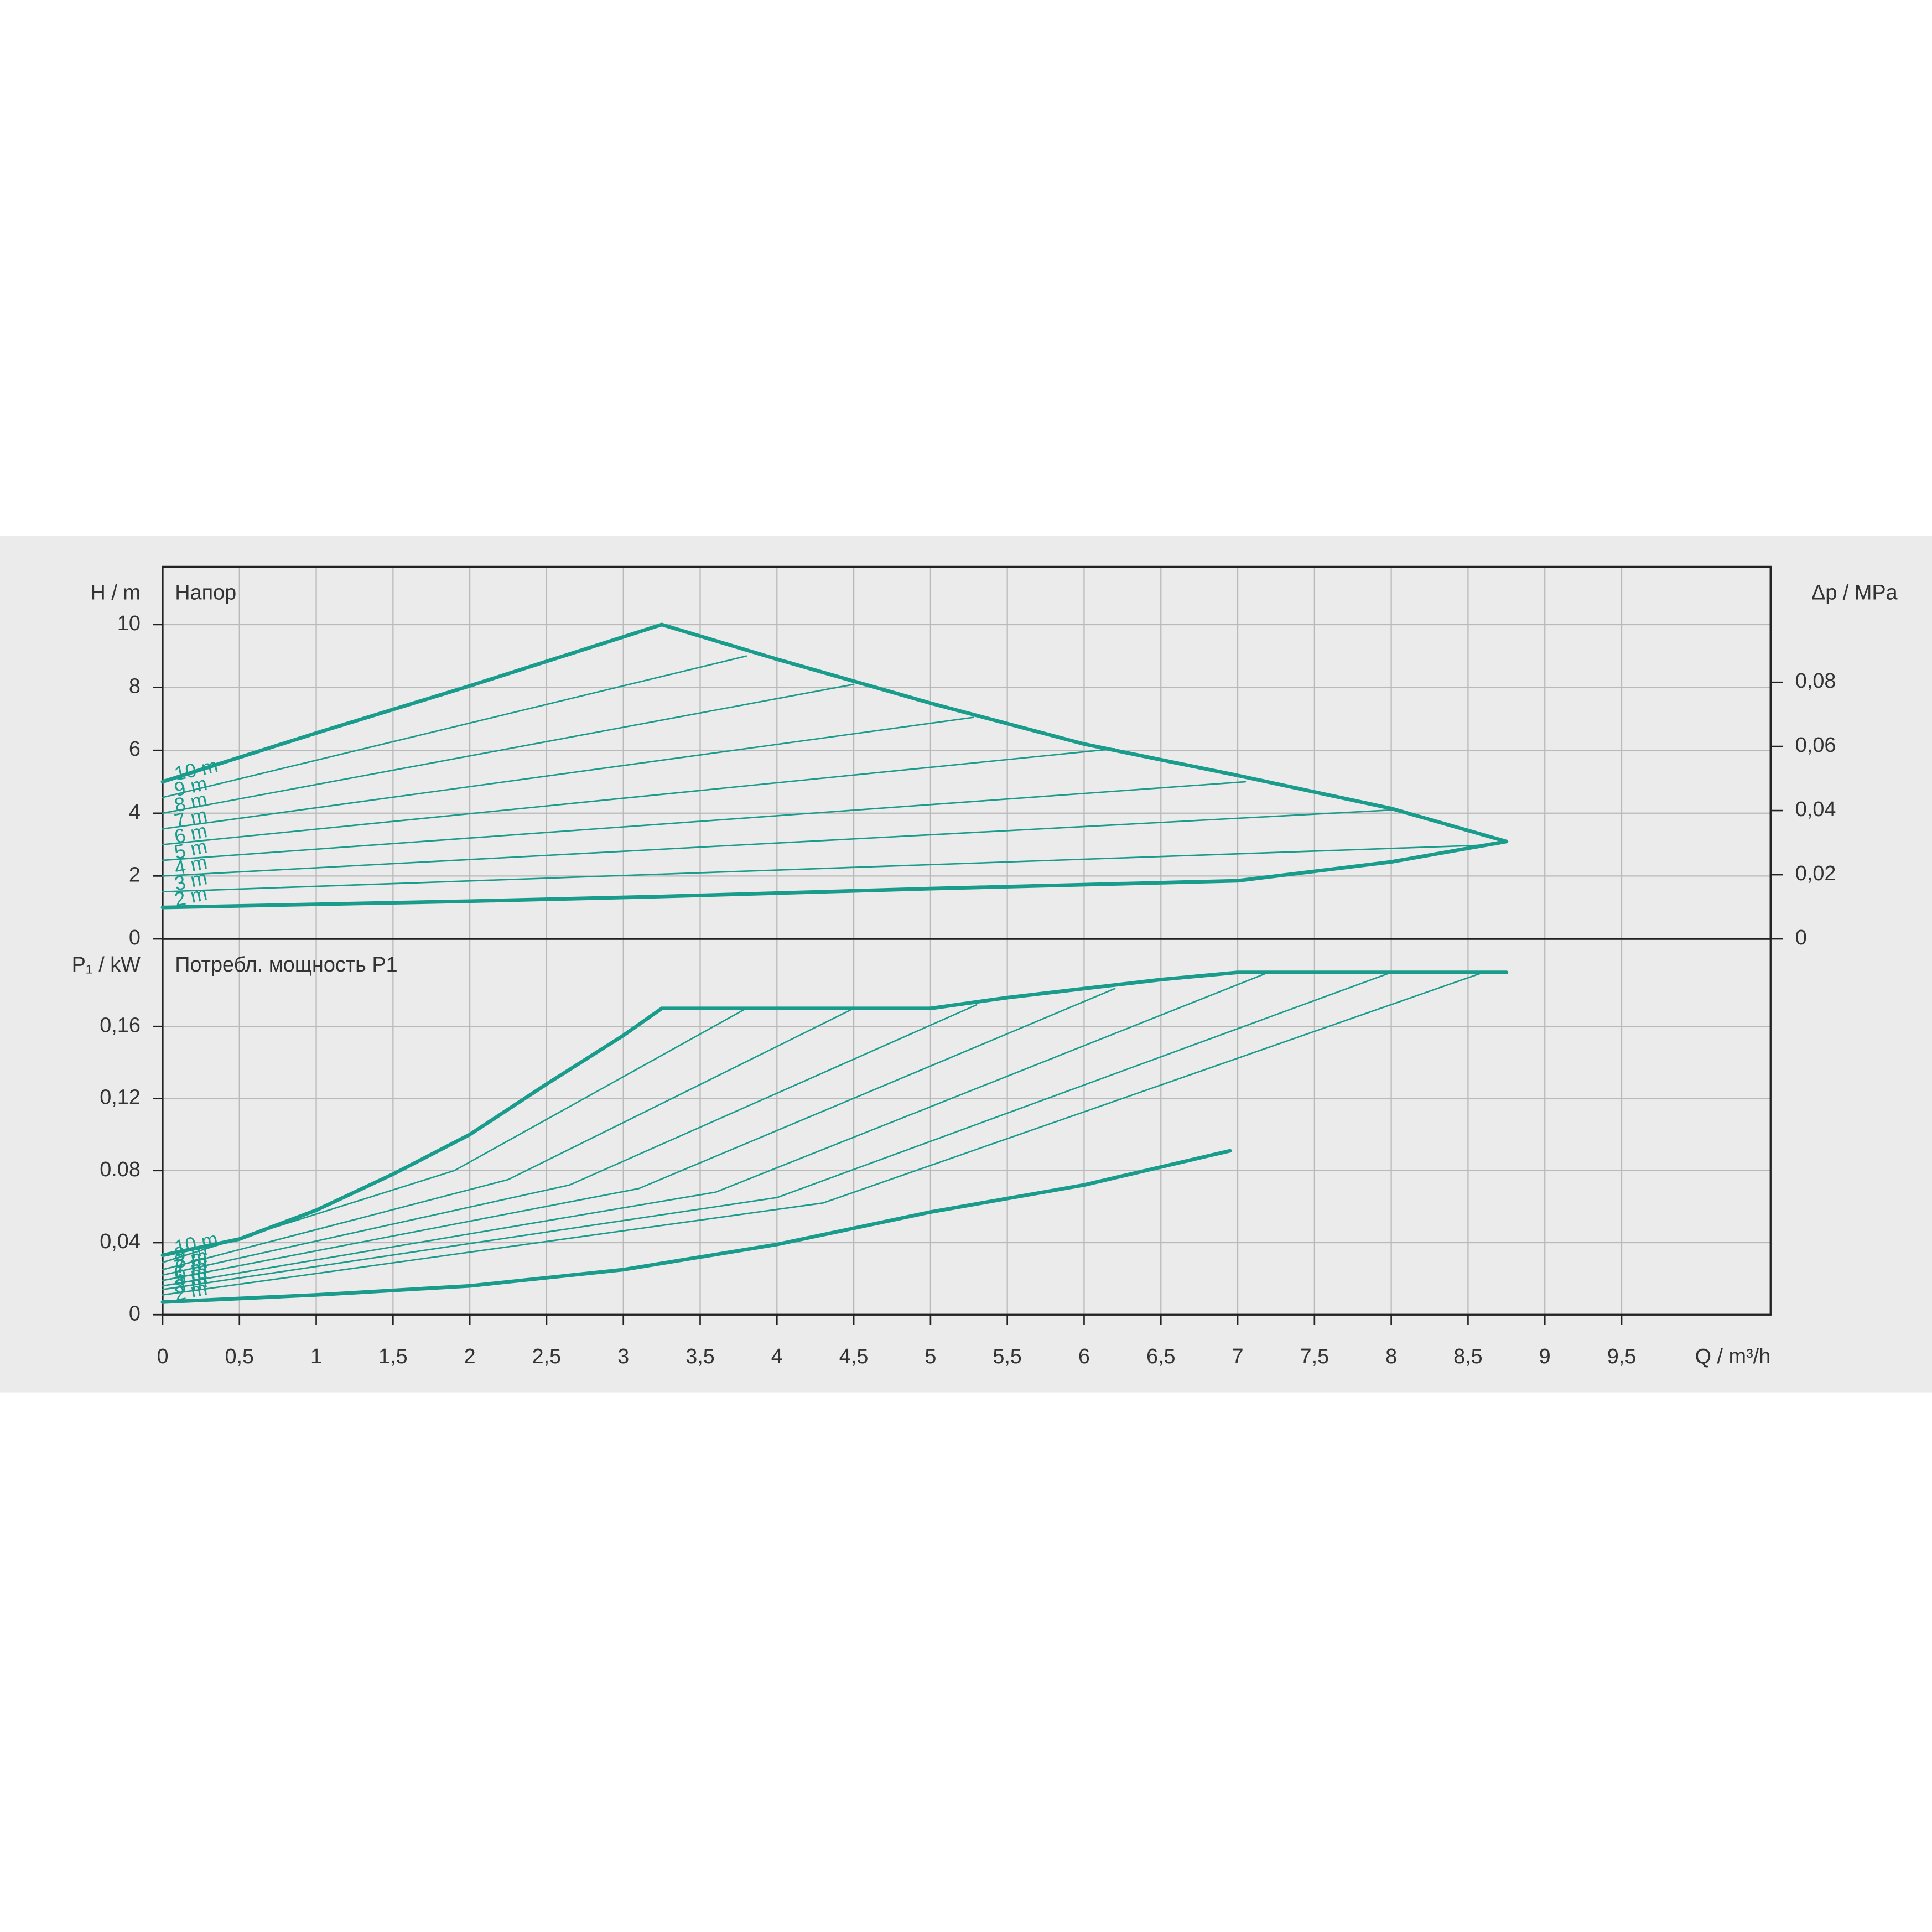 This screenshot has width=1932, height=1932. I want to click on x-tick-label: 7,5, so click(1315, 1356).